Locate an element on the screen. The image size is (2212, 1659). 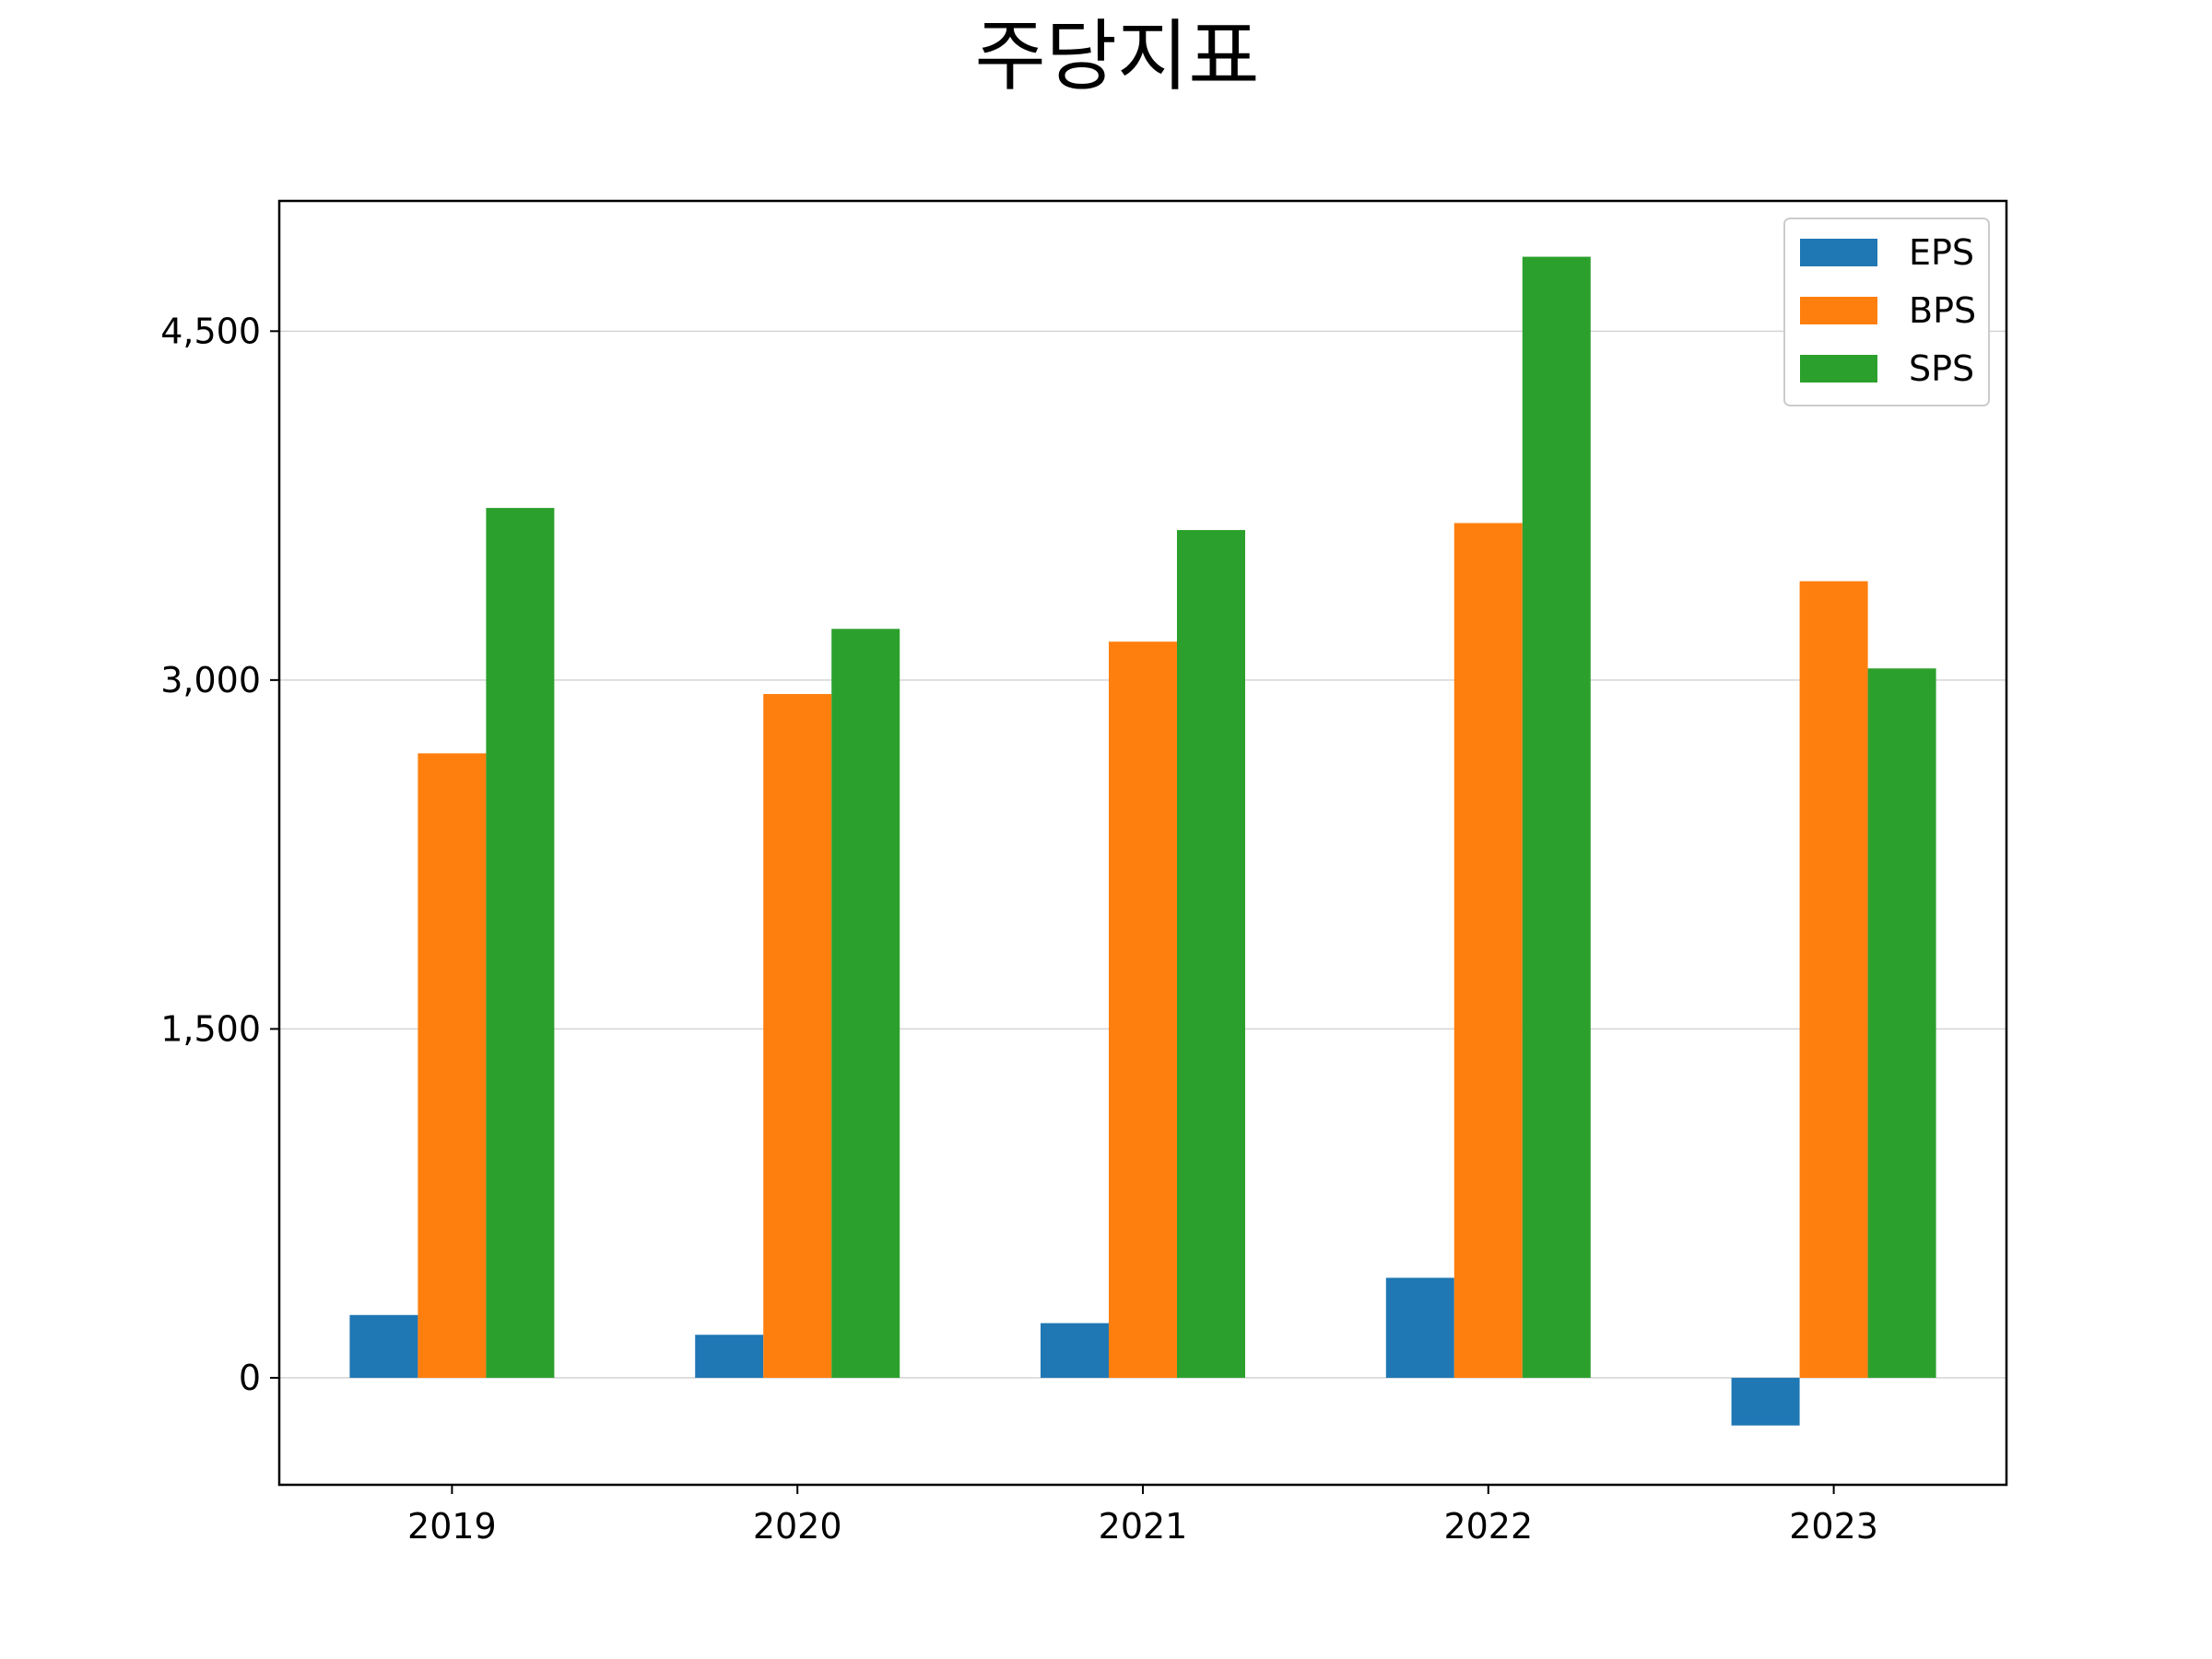
legend-swatch-eps is located at coordinates (1838, 252).